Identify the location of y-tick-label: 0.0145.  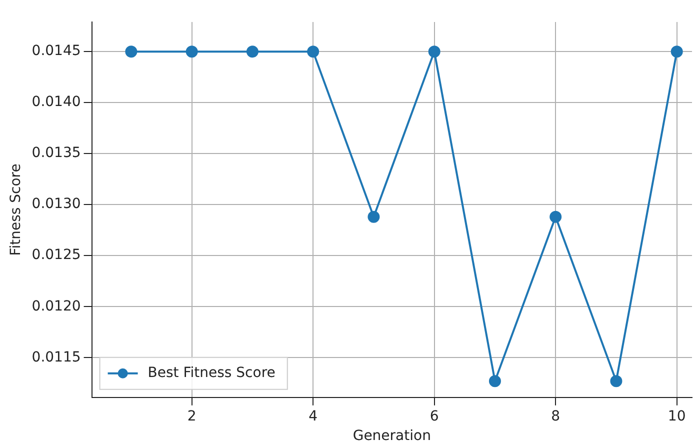
(56, 51).